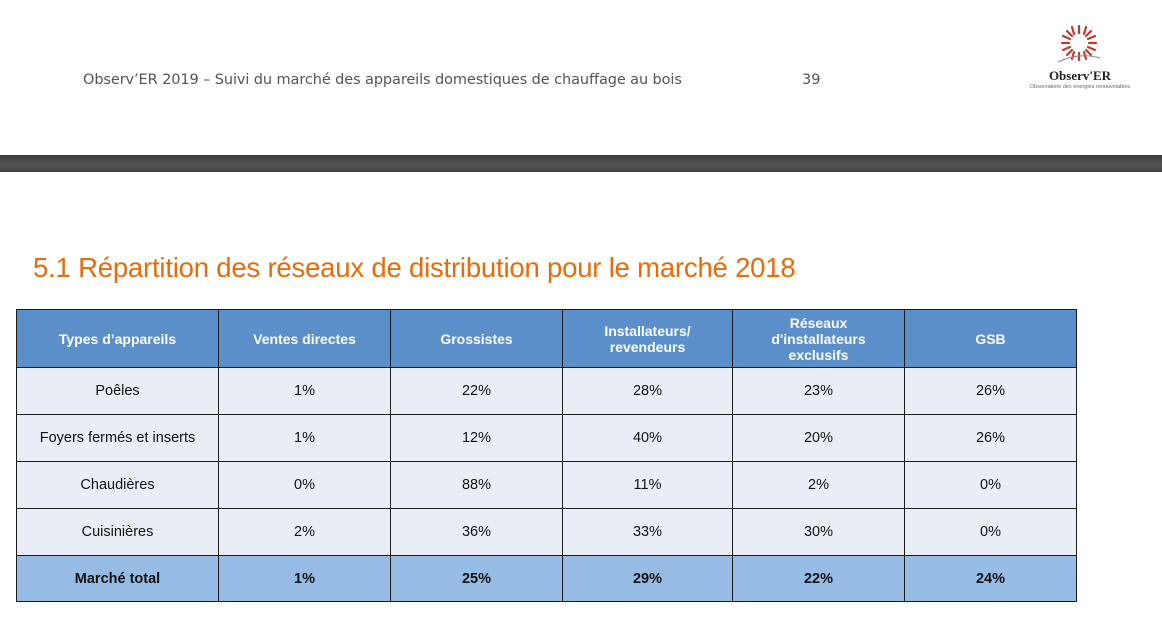  I want to click on logo-brand: Observ'ER, so click(1080, 75).